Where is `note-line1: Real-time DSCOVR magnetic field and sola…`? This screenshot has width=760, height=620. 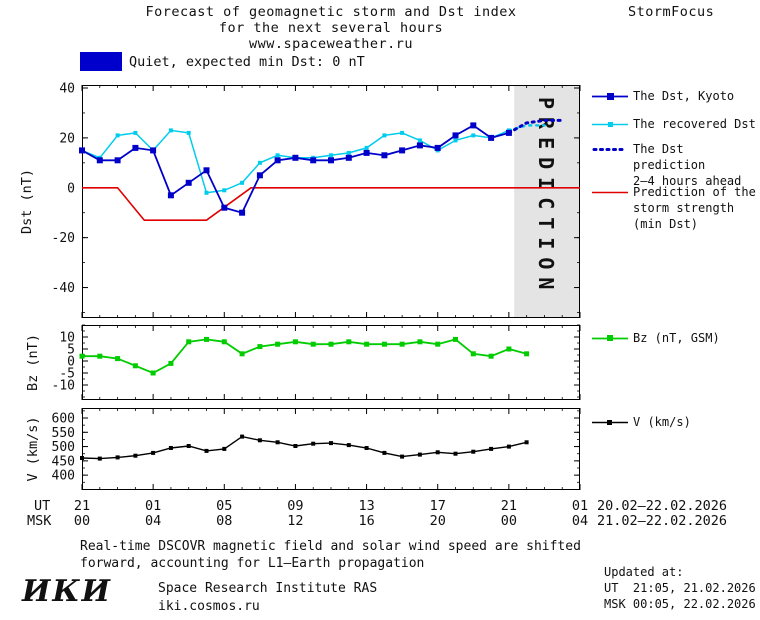 note-line1: Real-time DSCOVR magnetic field and sola… is located at coordinates (330, 546).